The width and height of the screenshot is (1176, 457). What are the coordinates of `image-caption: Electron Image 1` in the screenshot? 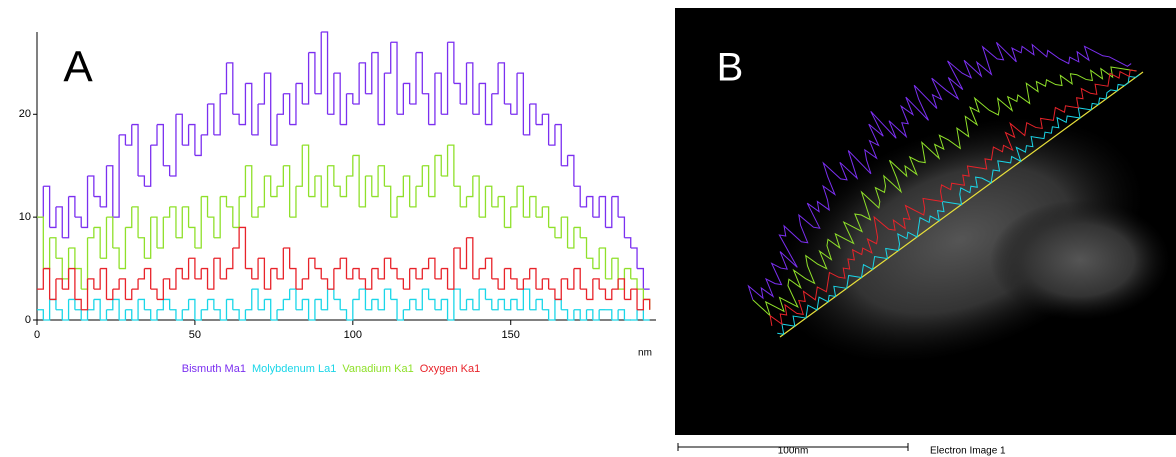 It's located at (968, 451).